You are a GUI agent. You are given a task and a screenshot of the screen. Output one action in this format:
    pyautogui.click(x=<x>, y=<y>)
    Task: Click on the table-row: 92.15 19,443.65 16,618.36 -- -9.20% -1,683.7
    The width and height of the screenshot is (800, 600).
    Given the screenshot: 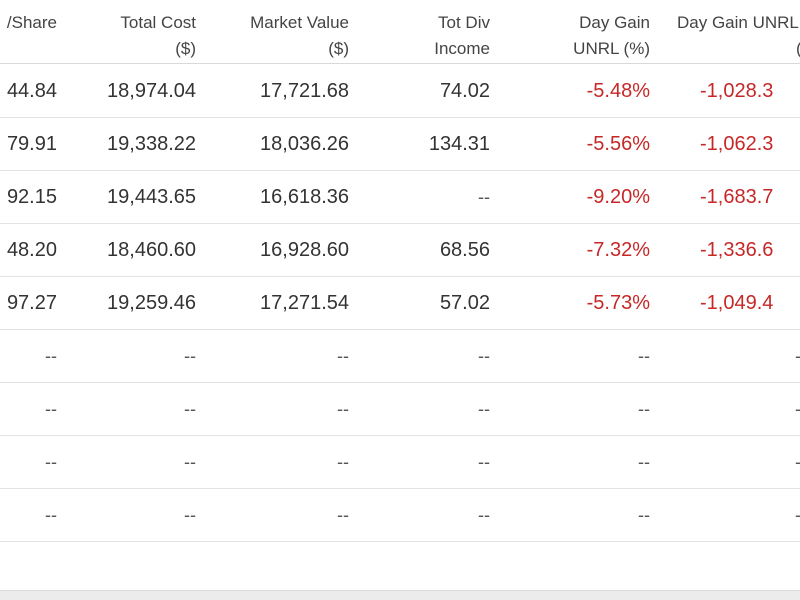 What is the action you would take?
    pyautogui.click(x=400, y=197)
    